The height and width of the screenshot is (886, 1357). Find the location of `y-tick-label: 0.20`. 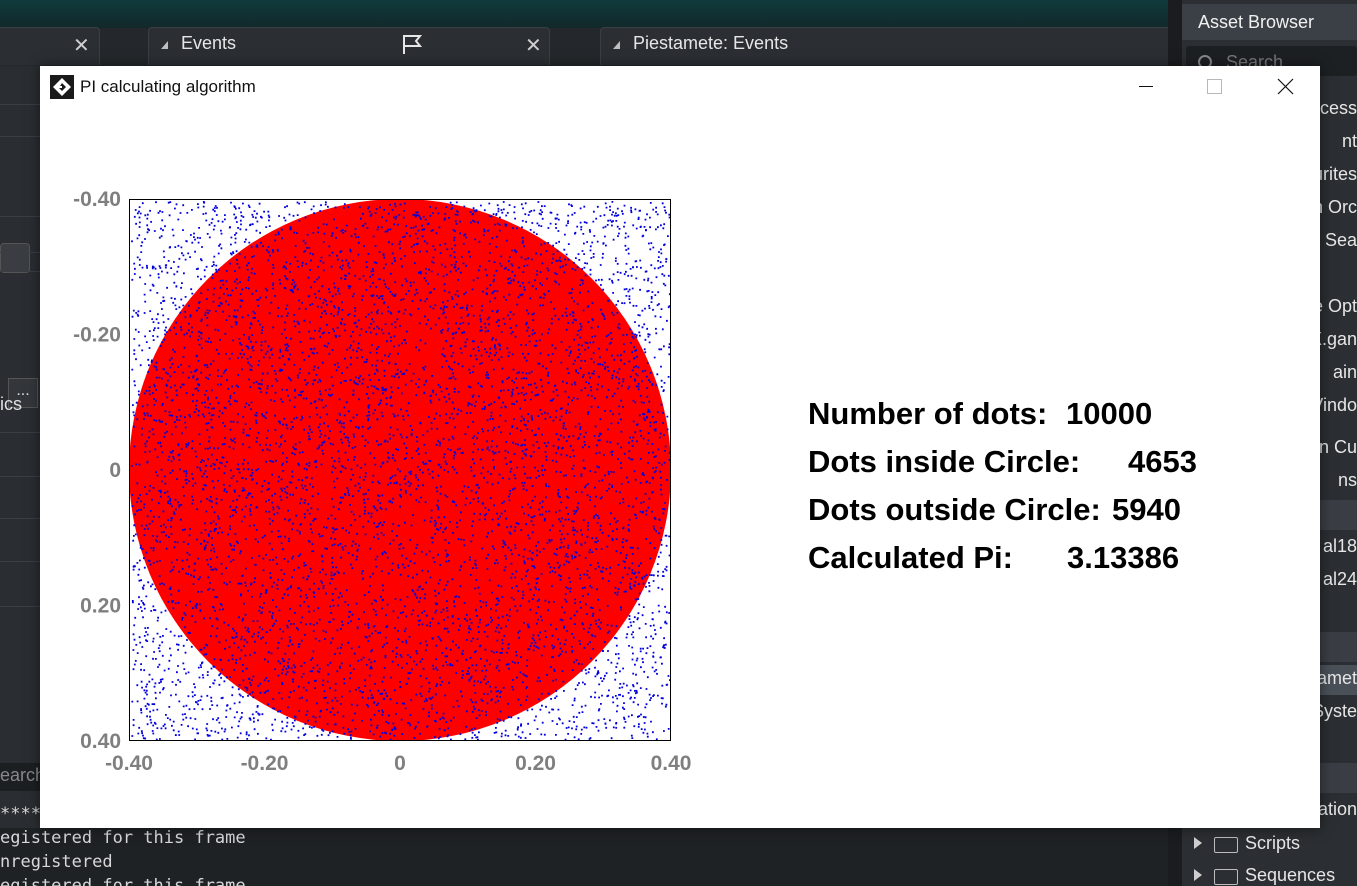

y-tick-label: 0.20 is located at coordinates (100, 606).